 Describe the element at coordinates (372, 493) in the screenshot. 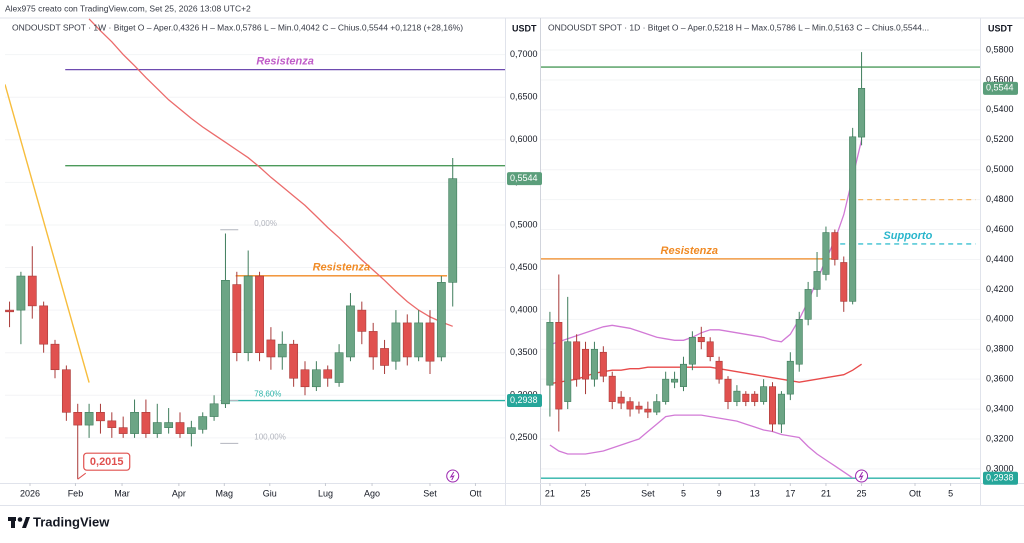

I see `x-tick-label: Ago` at that location.